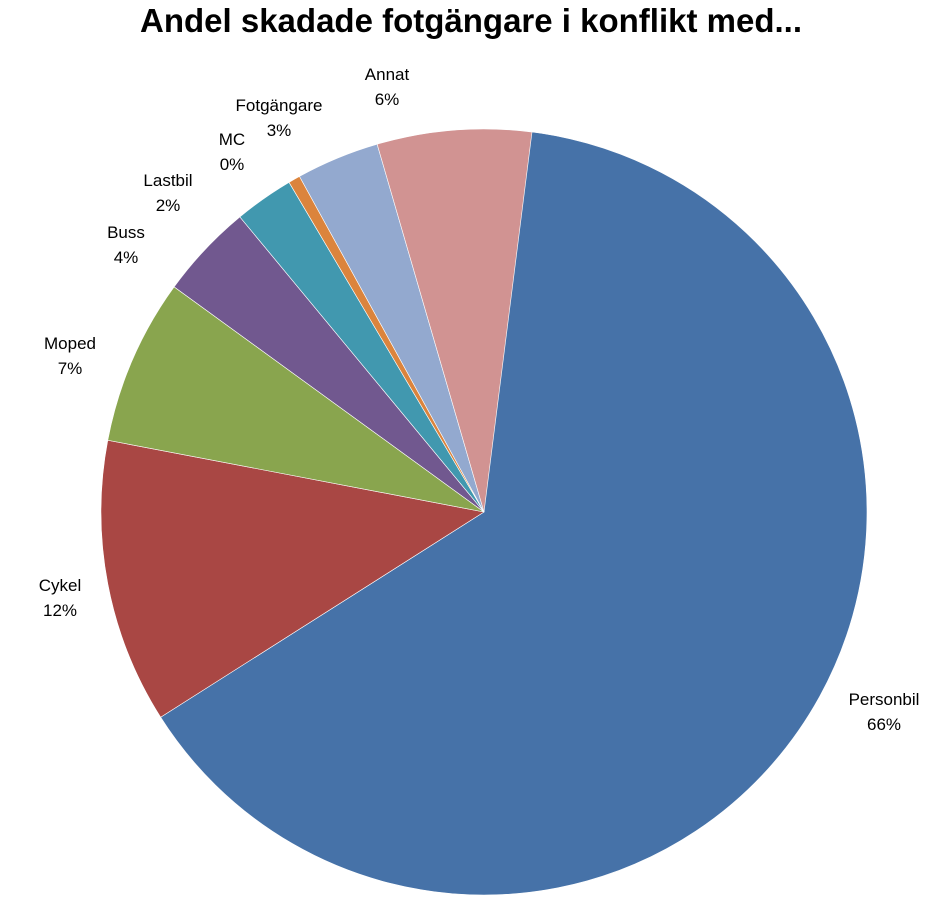 Image resolution: width=942 pixels, height=912 pixels. What do you see at coordinates (70, 356) in the screenshot?
I see `slice-label-moped: Moped 7%` at bounding box center [70, 356].